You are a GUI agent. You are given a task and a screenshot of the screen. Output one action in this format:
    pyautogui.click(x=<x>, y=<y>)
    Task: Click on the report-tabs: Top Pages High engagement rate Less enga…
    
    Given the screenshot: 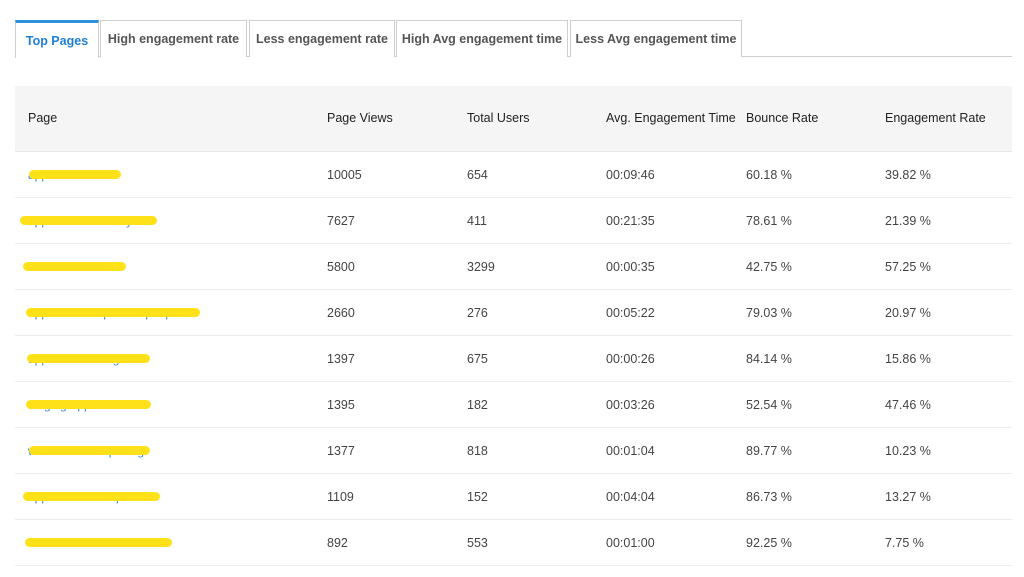 What is the action you would take?
    pyautogui.click(x=513, y=39)
    